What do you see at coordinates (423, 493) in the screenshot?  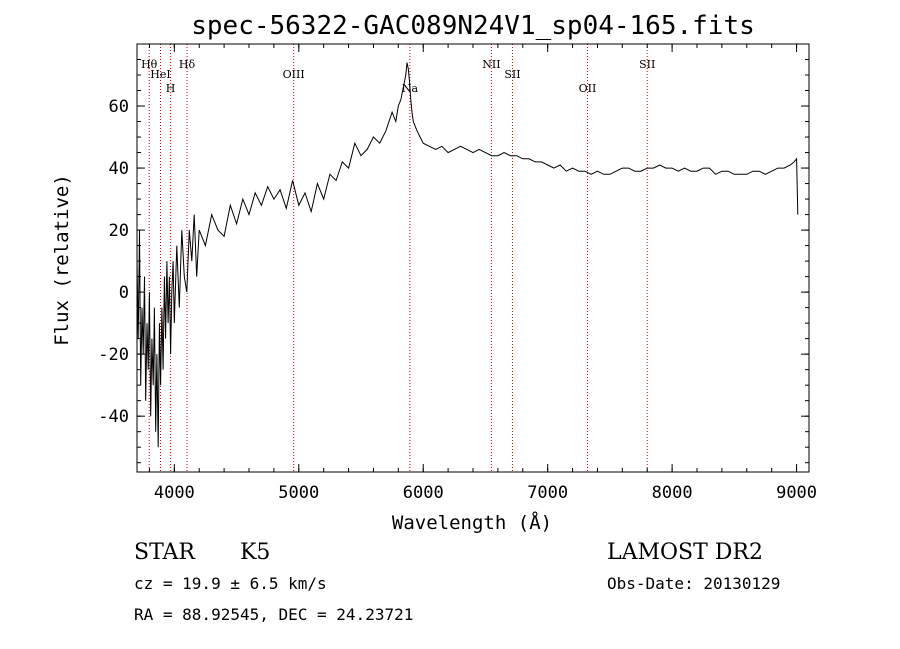 I see `x-tick-label: 6000` at bounding box center [423, 493].